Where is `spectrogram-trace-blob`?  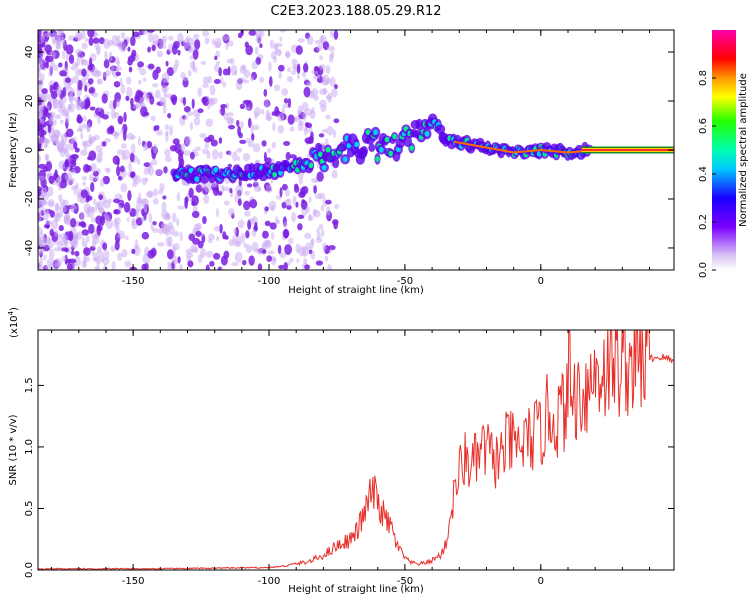 spectrogram-trace-blob is located at coordinates (419, 124).